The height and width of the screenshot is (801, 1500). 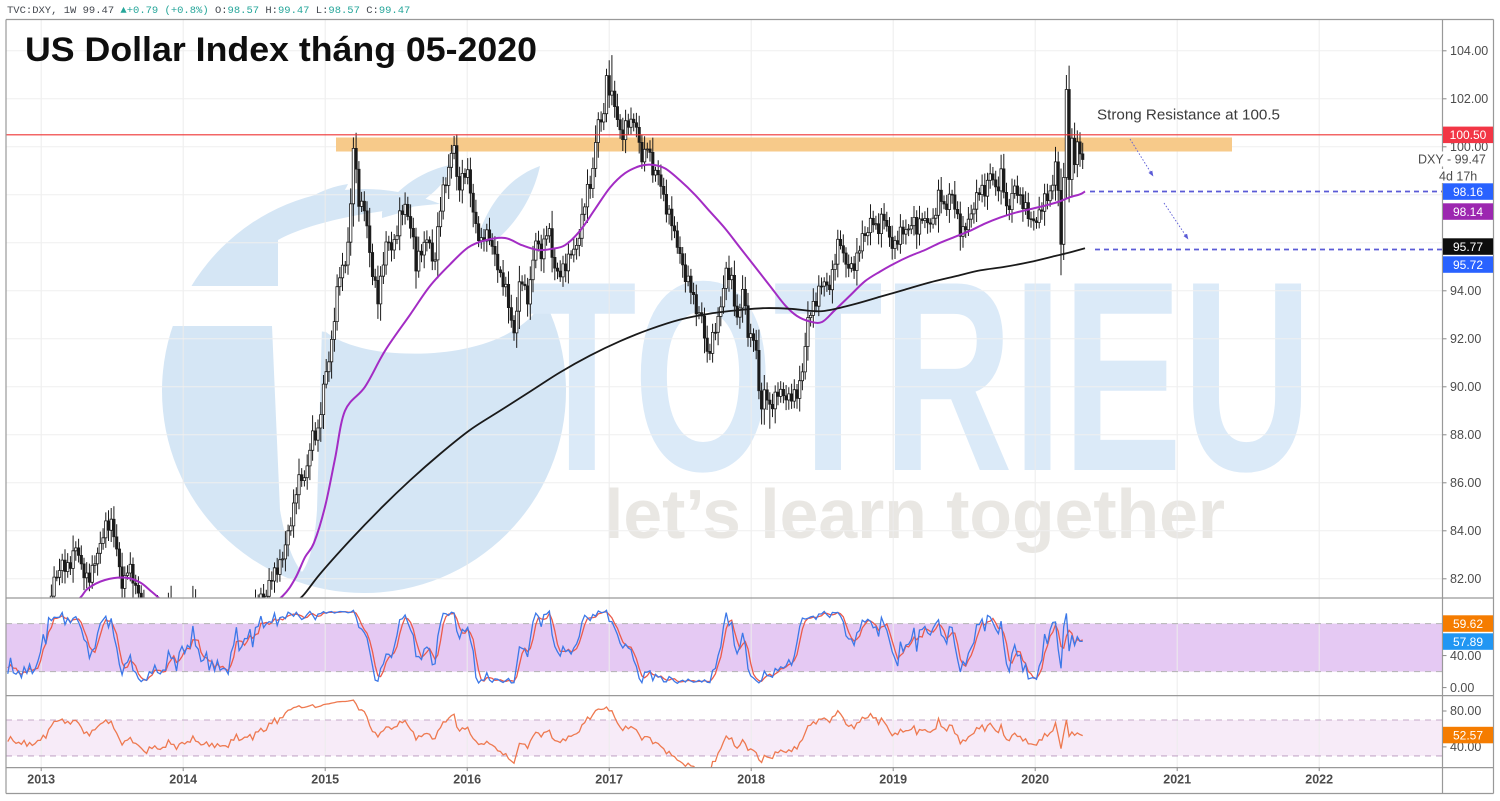 What do you see at coordinates (1465, 387) in the screenshot?
I see `svg-text: 90.00` at bounding box center [1465, 387].